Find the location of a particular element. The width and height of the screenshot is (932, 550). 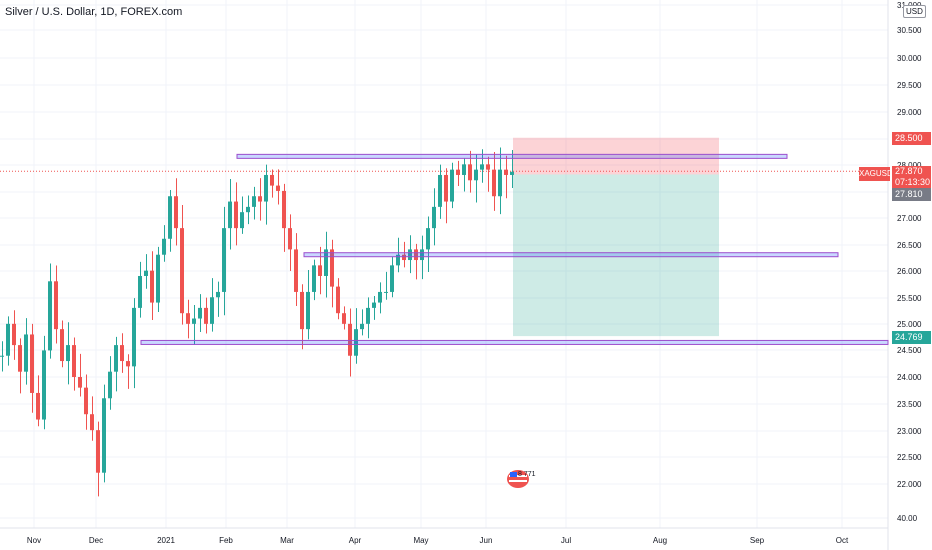

target-price-label: 24.769 is located at coordinates (911, 337).